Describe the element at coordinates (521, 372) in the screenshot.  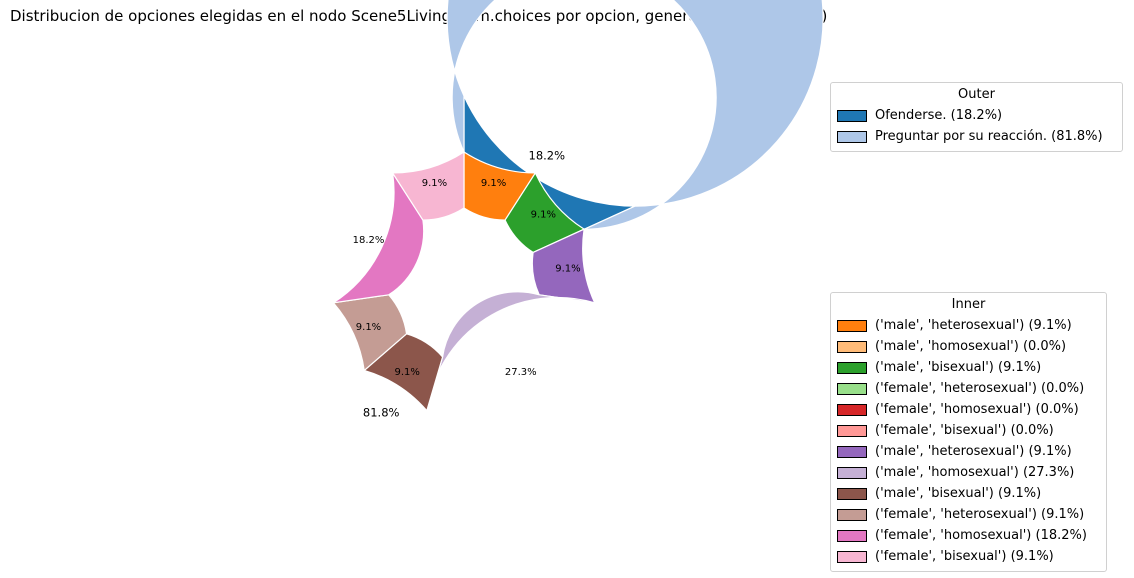
I see `inner-pct-label: 27.3%` at that location.